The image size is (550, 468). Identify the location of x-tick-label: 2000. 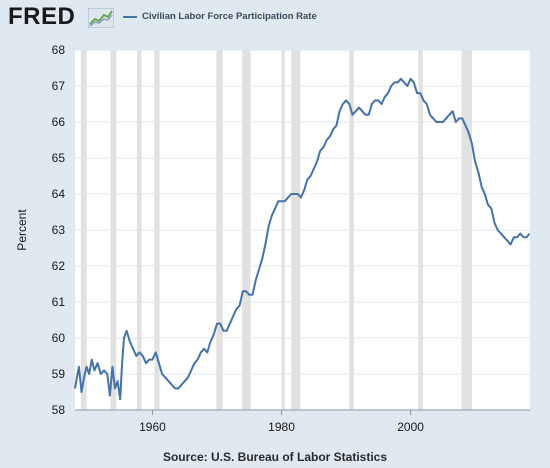
(410, 427).